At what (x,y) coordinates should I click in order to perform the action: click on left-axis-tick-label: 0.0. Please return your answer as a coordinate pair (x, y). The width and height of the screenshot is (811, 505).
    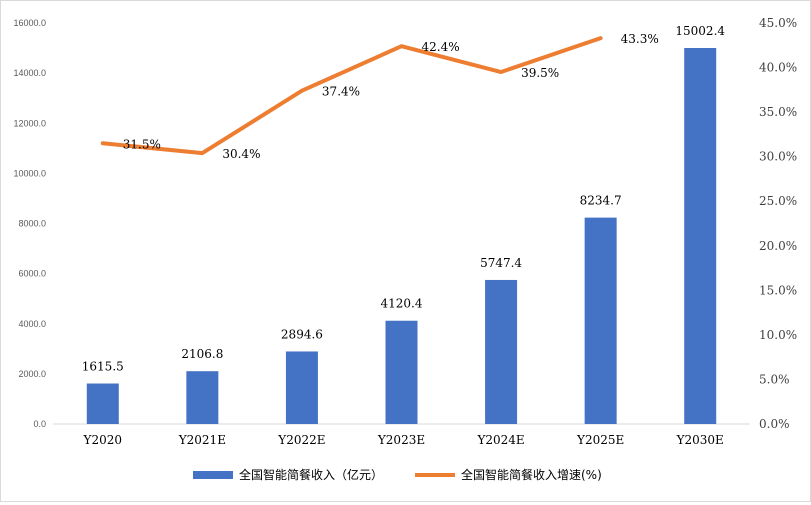
    Looking at the image, I should click on (39, 424).